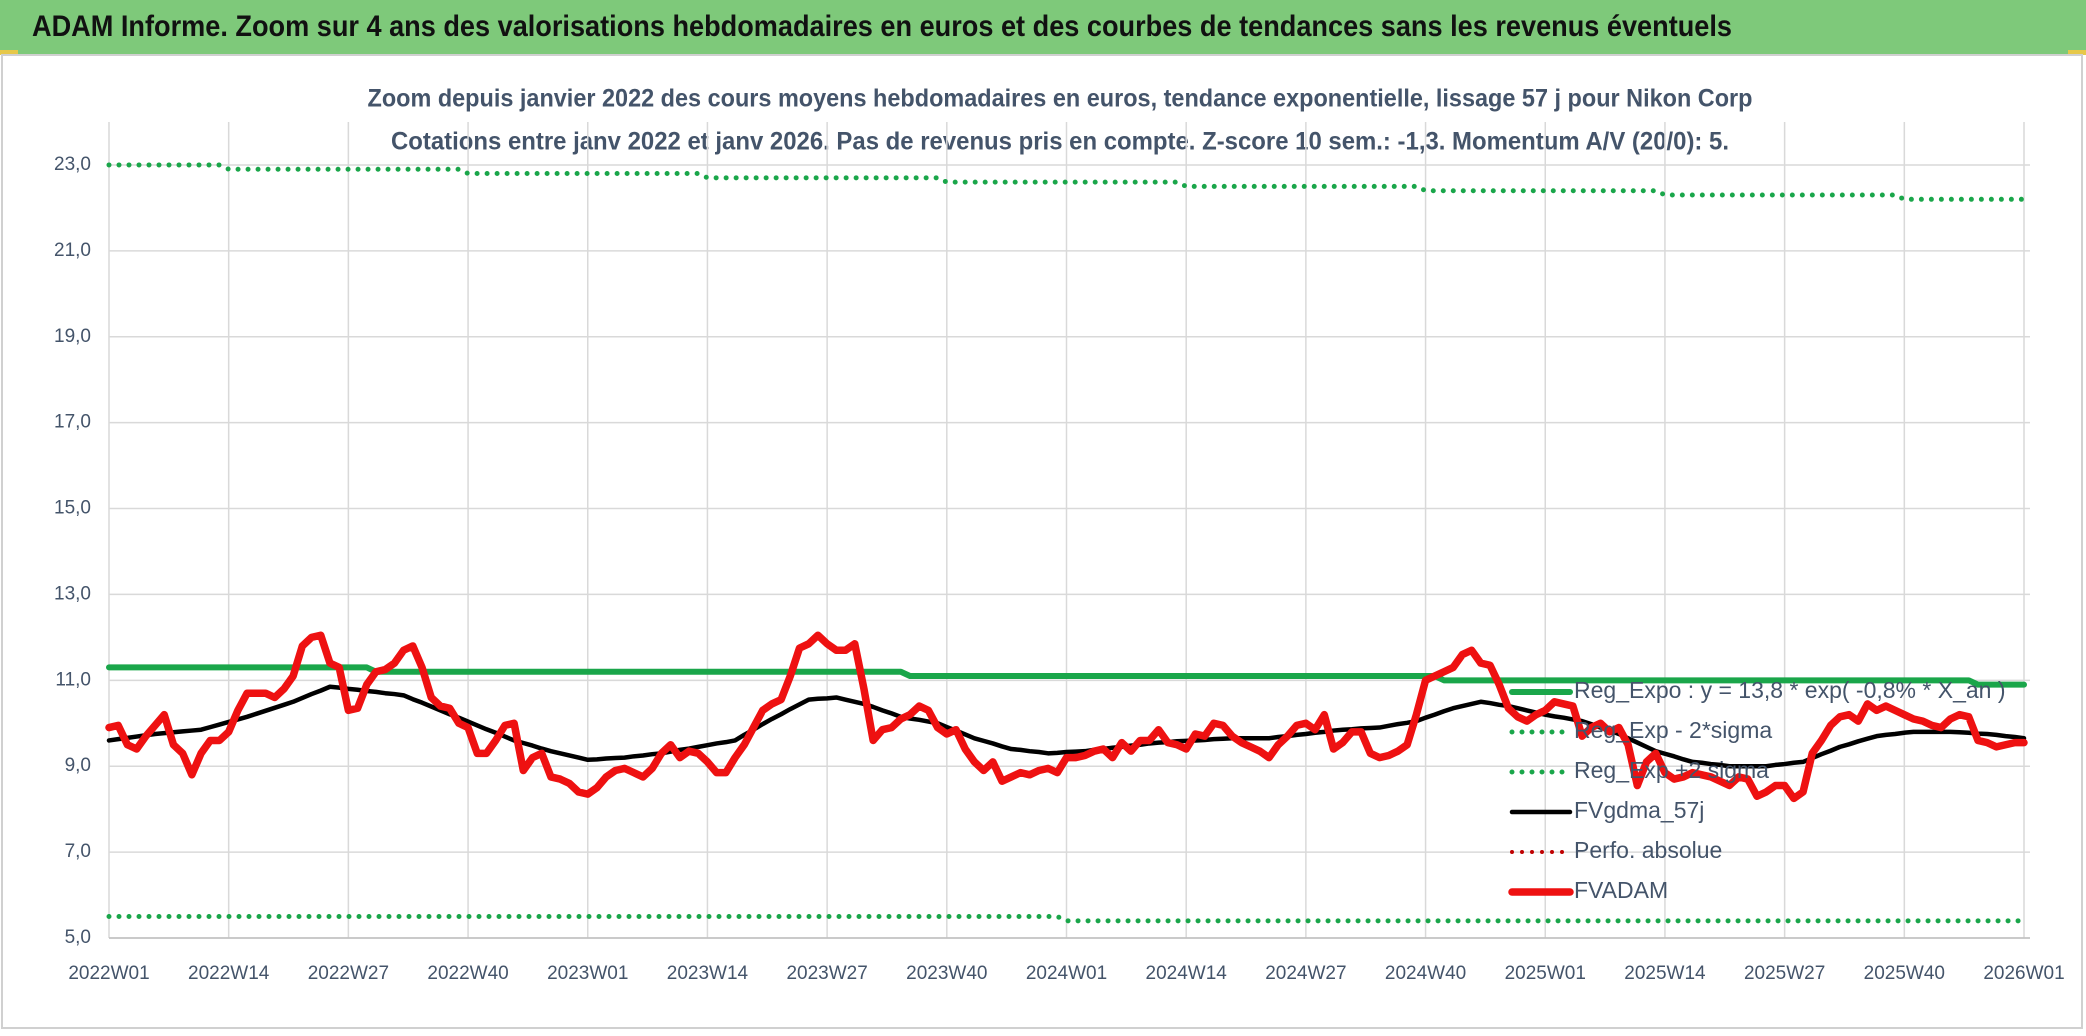  Describe the element at coordinates (1621, 890) in the screenshot. I see `legend-label: FVADAM` at that location.